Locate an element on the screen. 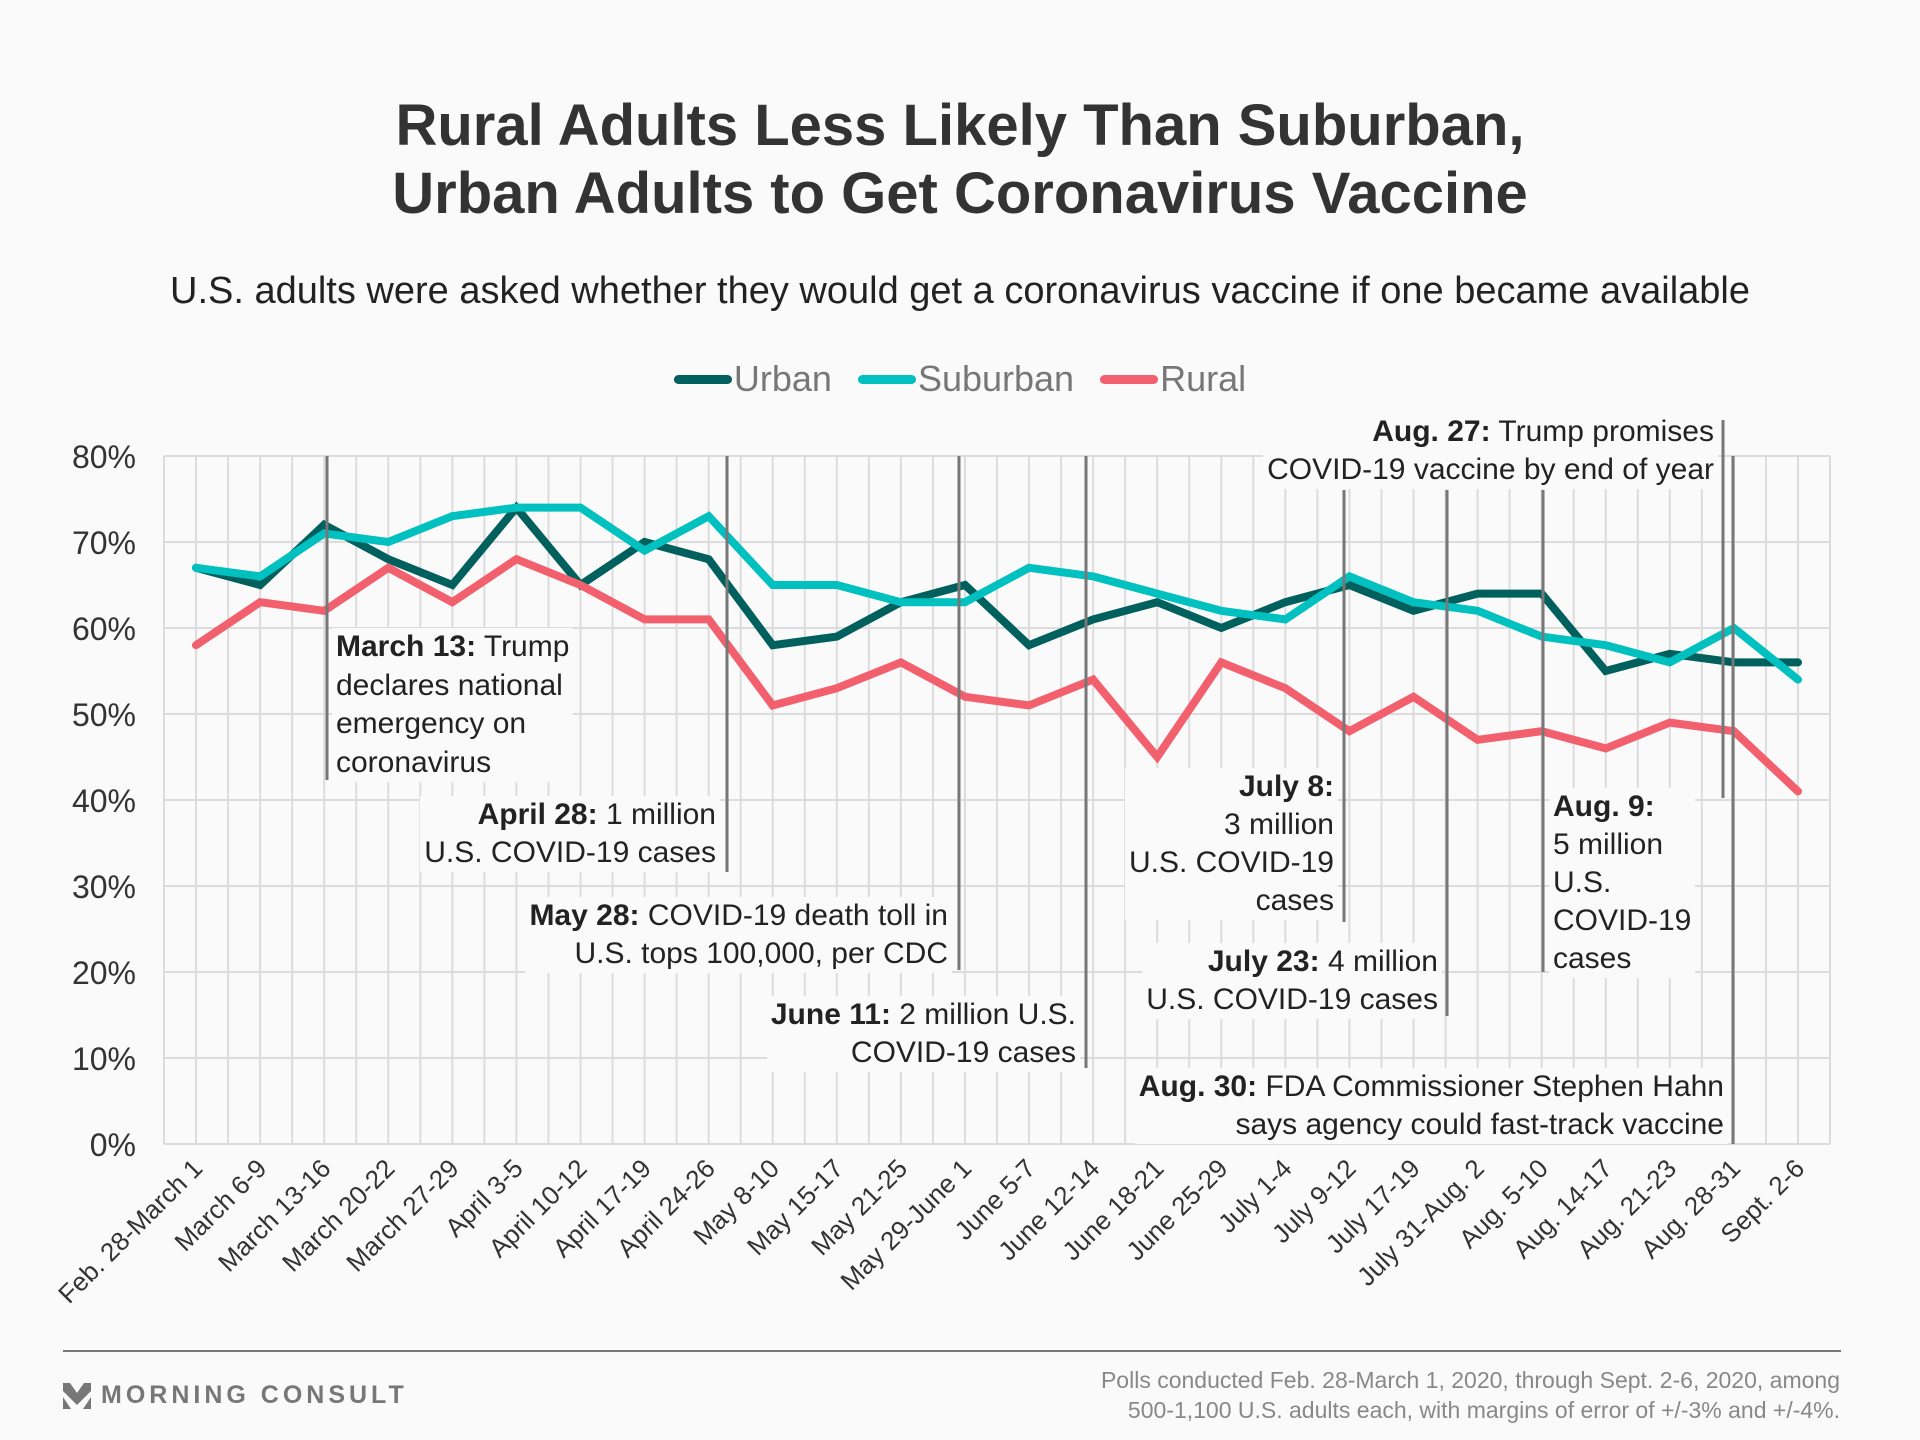  annotation-date: Aug. 30: is located at coordinates (1198, 1086).